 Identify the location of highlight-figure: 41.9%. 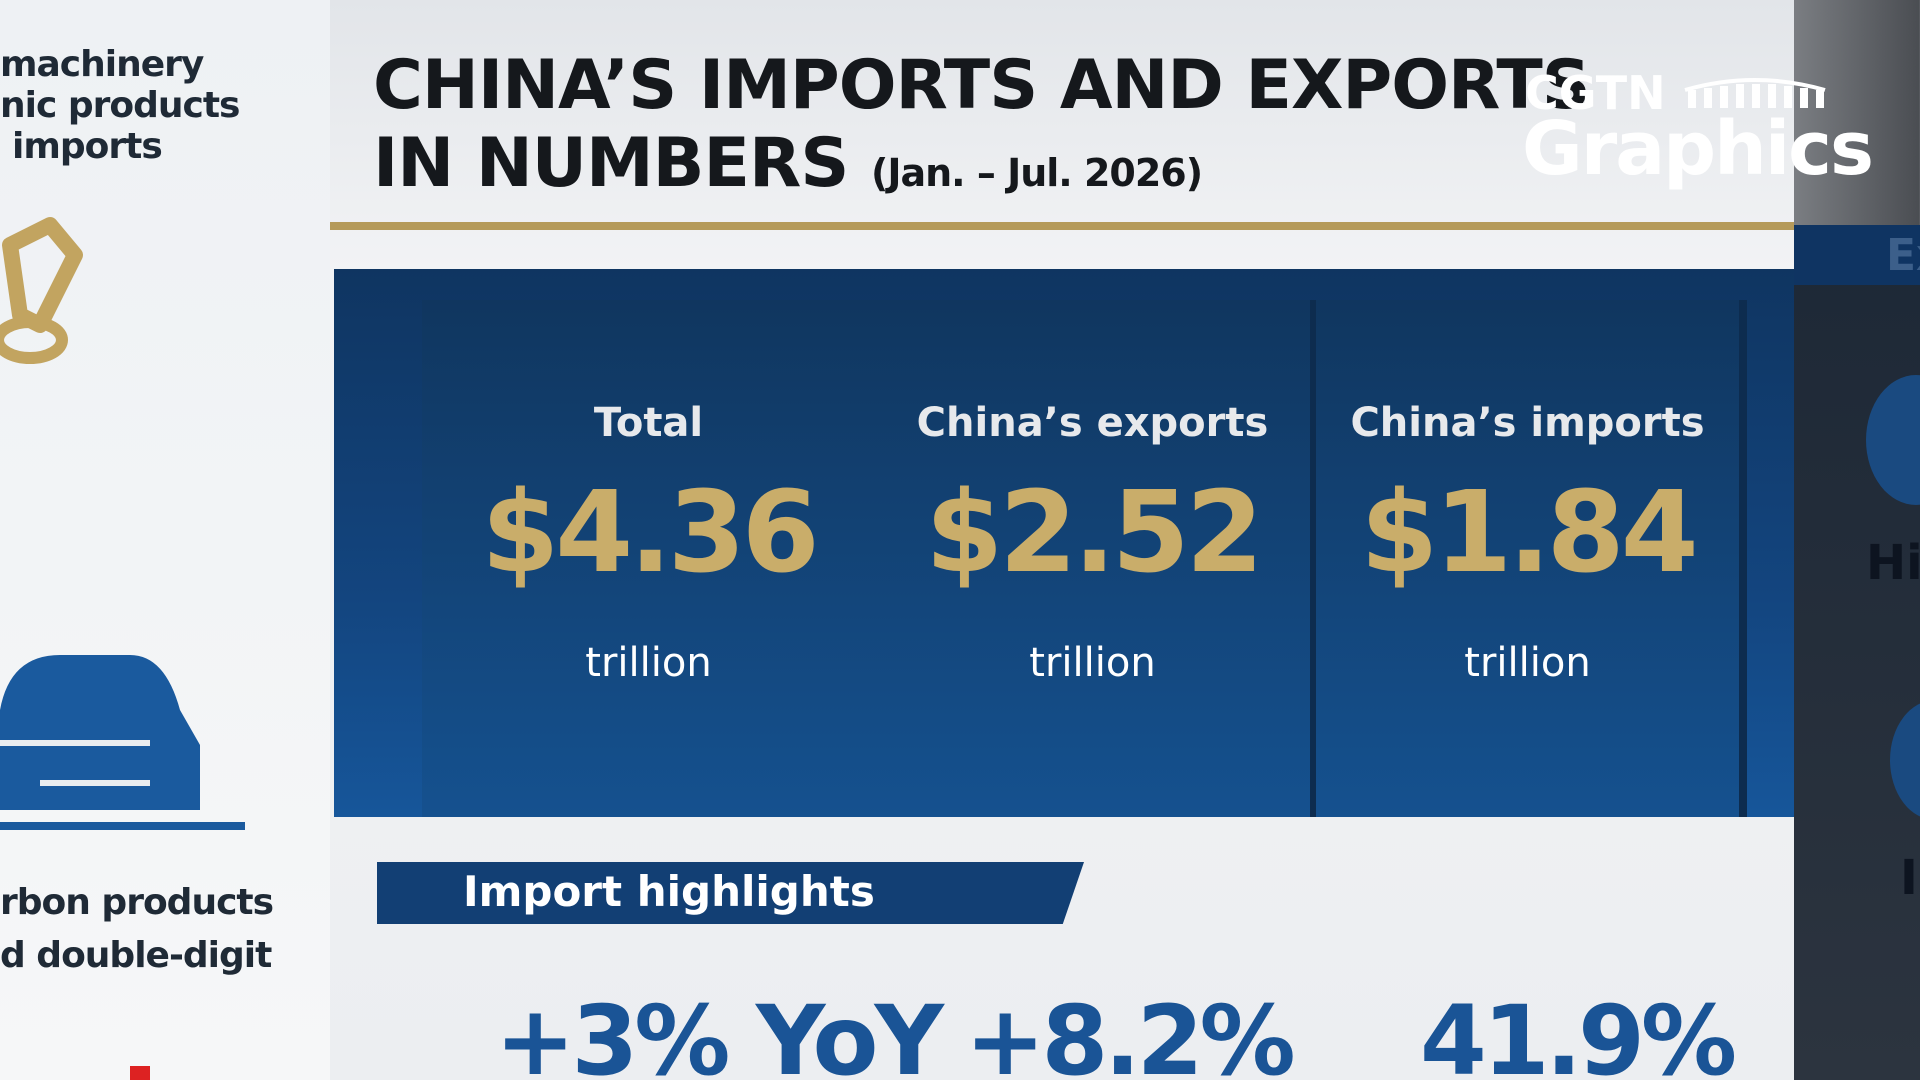
(1578, 1032).